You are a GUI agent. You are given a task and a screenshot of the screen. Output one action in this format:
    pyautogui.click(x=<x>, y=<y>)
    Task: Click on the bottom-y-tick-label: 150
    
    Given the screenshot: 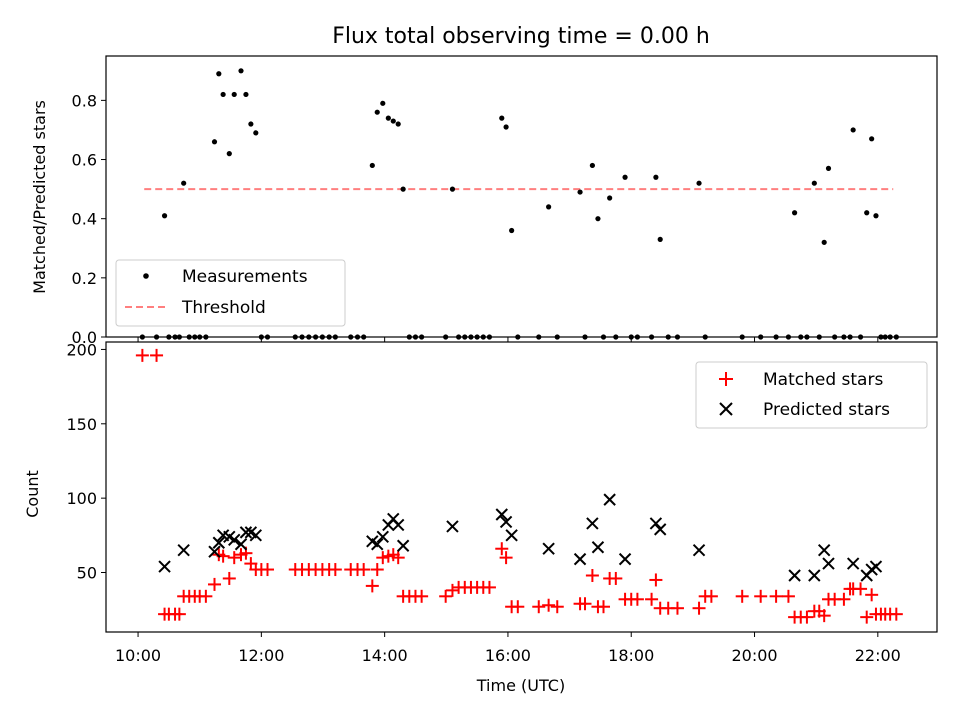 What is the action you would take?
    pyautogui.click(x=81, y=424)
    